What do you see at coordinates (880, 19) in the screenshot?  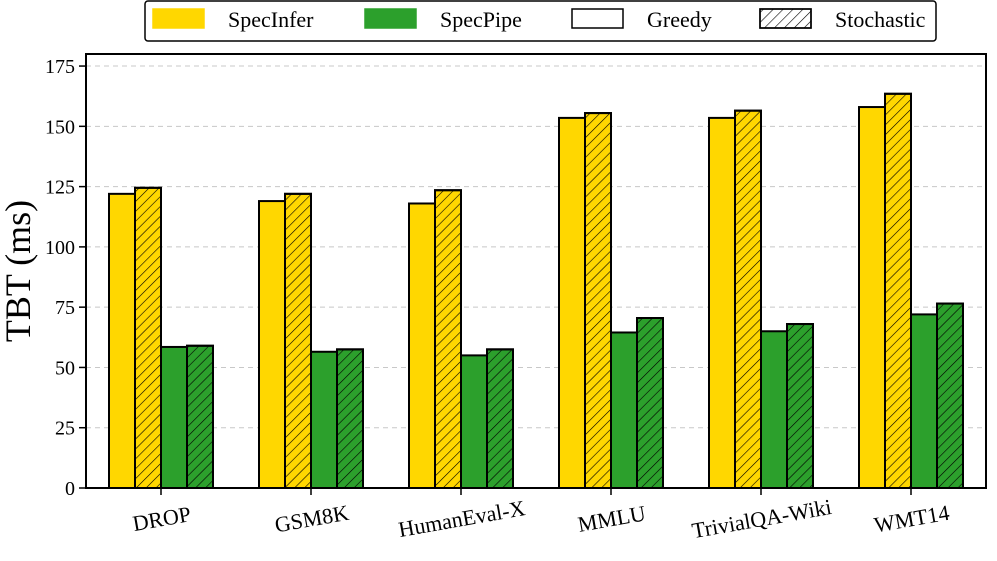 I see `legend-label: Stochastic` at bounding box center [880, 19].